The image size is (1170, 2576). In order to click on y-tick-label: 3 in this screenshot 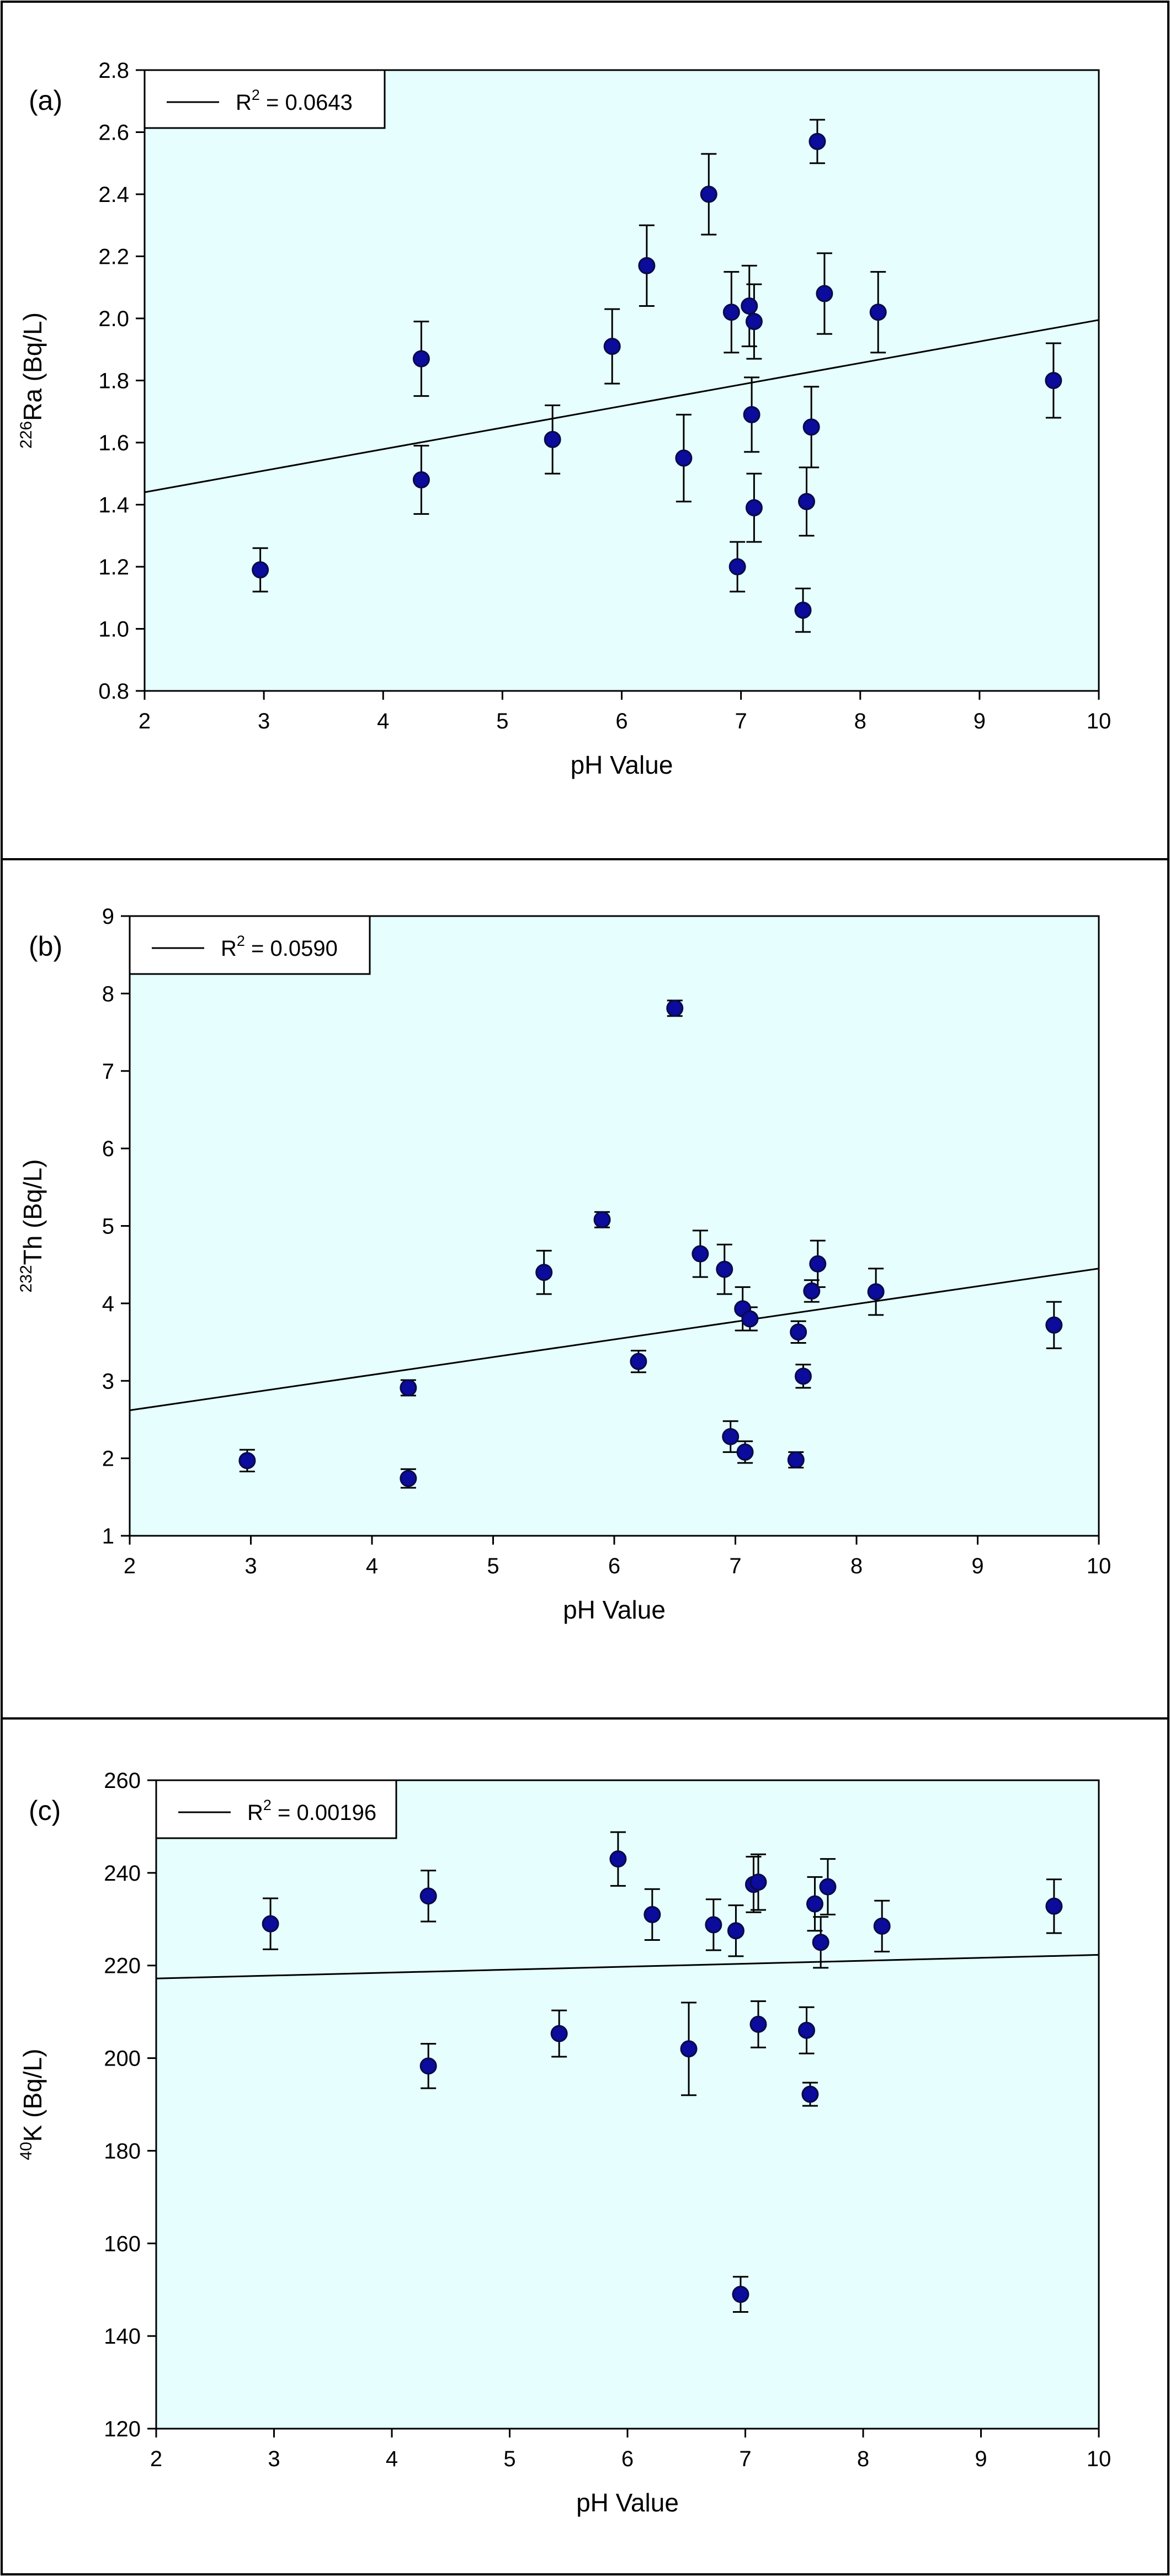, I will do `click(108, 1381)`.